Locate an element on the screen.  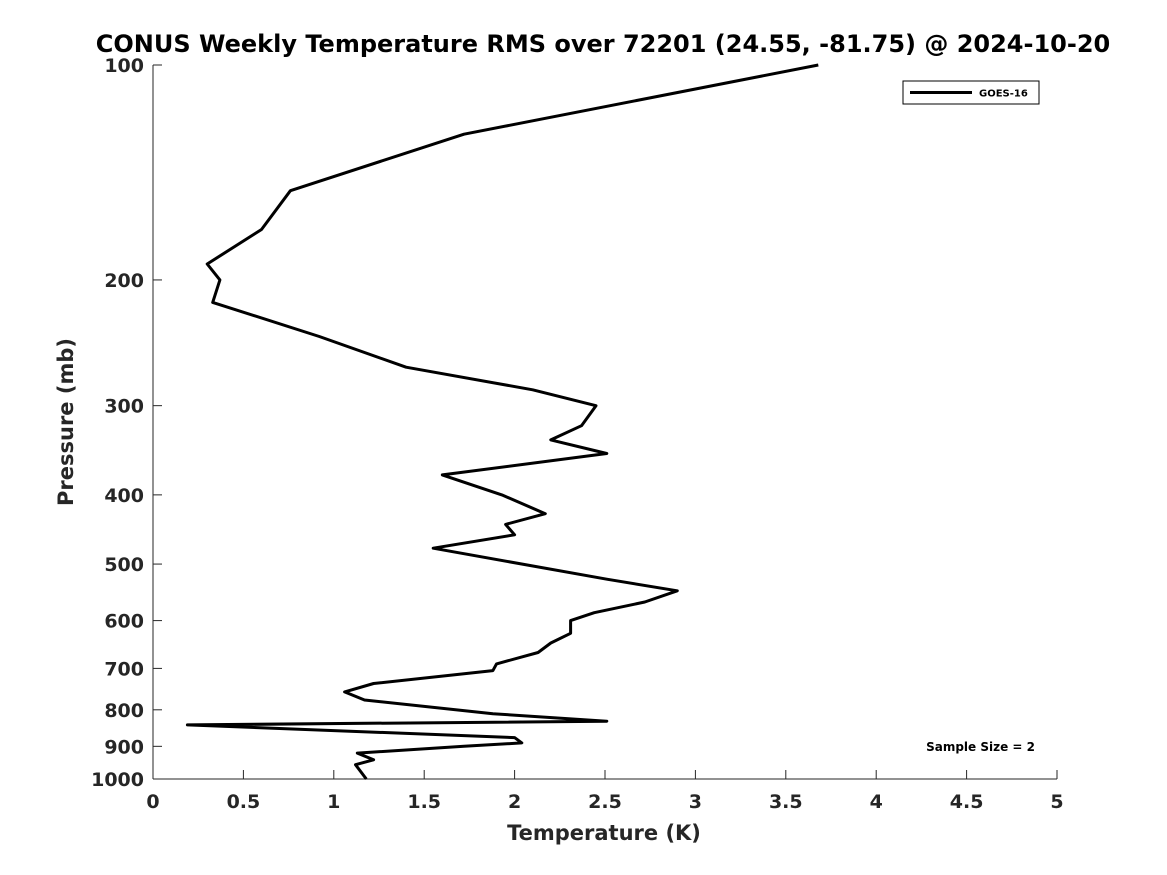
y-tick-label: 400 is located at coordinates (124, 496).